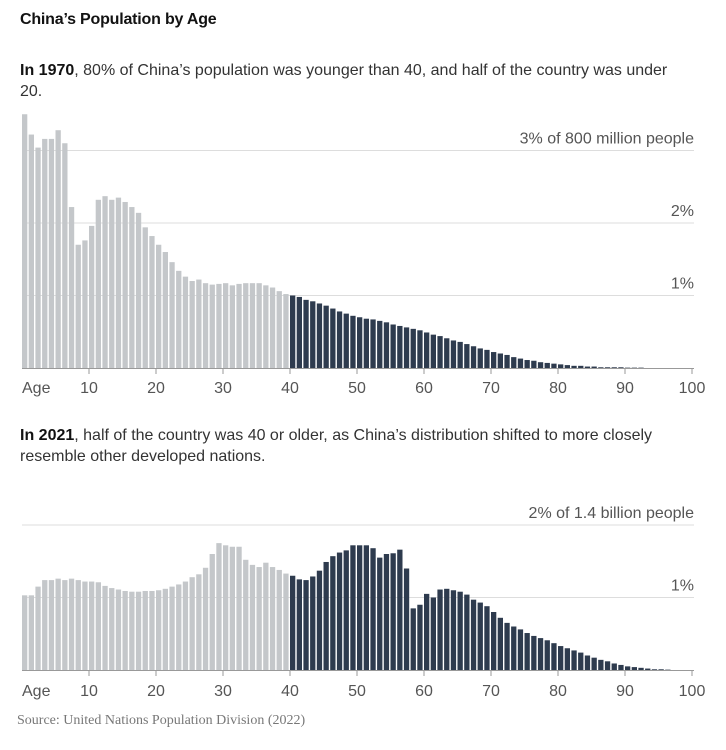 Image resolution: width=726 pixels, height=750 pixels. What do you see at coordinates (558, 388) in the screenshot?
I see `tick-label-1970-80: 80` at bounding box center [558, 388].